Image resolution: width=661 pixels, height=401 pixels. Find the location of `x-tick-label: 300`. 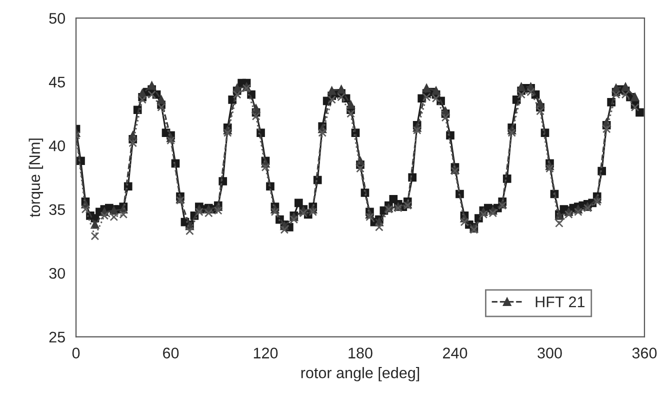

x-tick-label: 300 is located at coordinates (550, 353).